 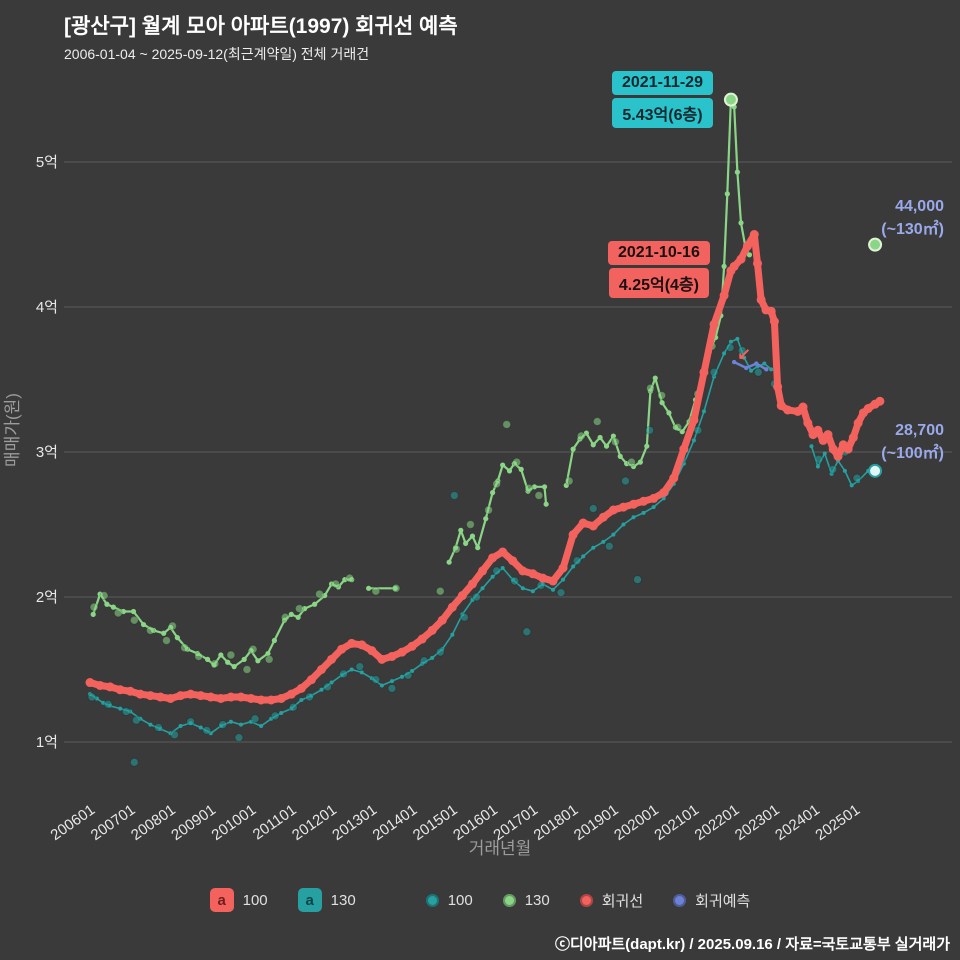 What do you see at coordinates (113, 822) in the screenshot?
I see `x-tick-label: 200701` at bounding box center [113, 822].